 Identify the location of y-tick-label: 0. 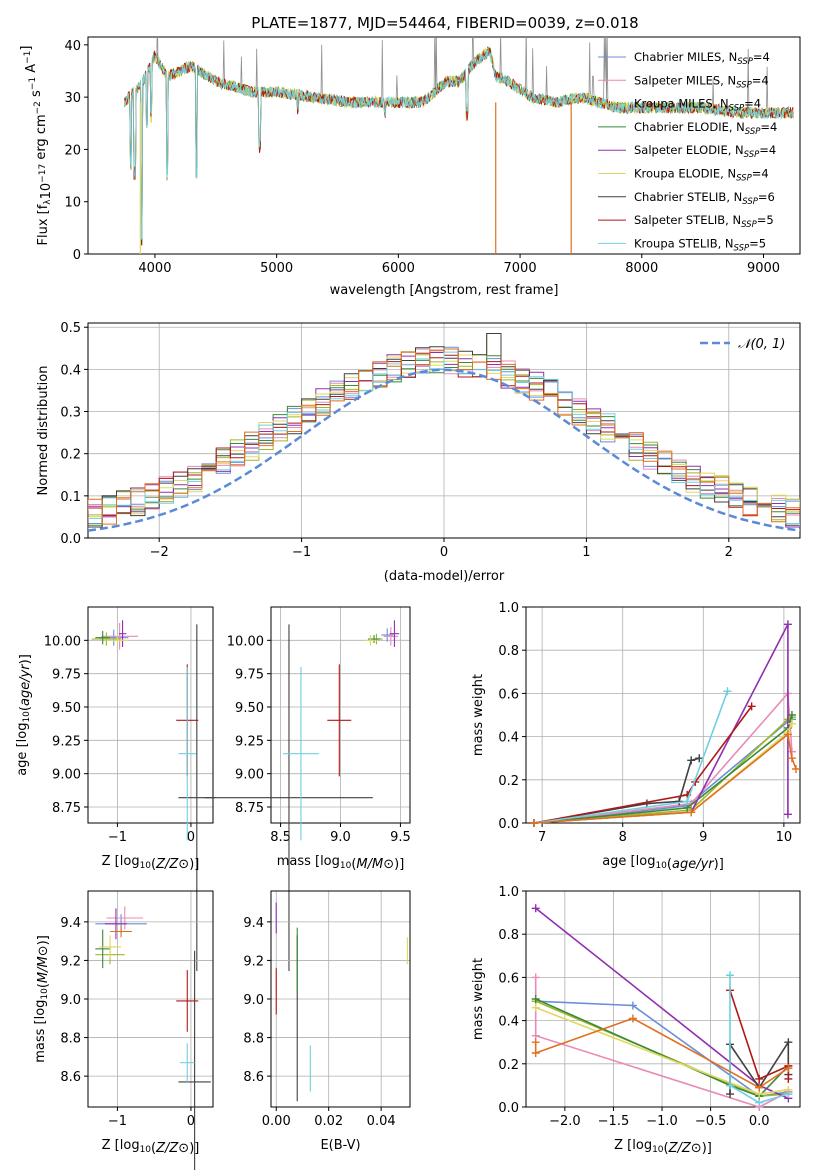
(77, 255).